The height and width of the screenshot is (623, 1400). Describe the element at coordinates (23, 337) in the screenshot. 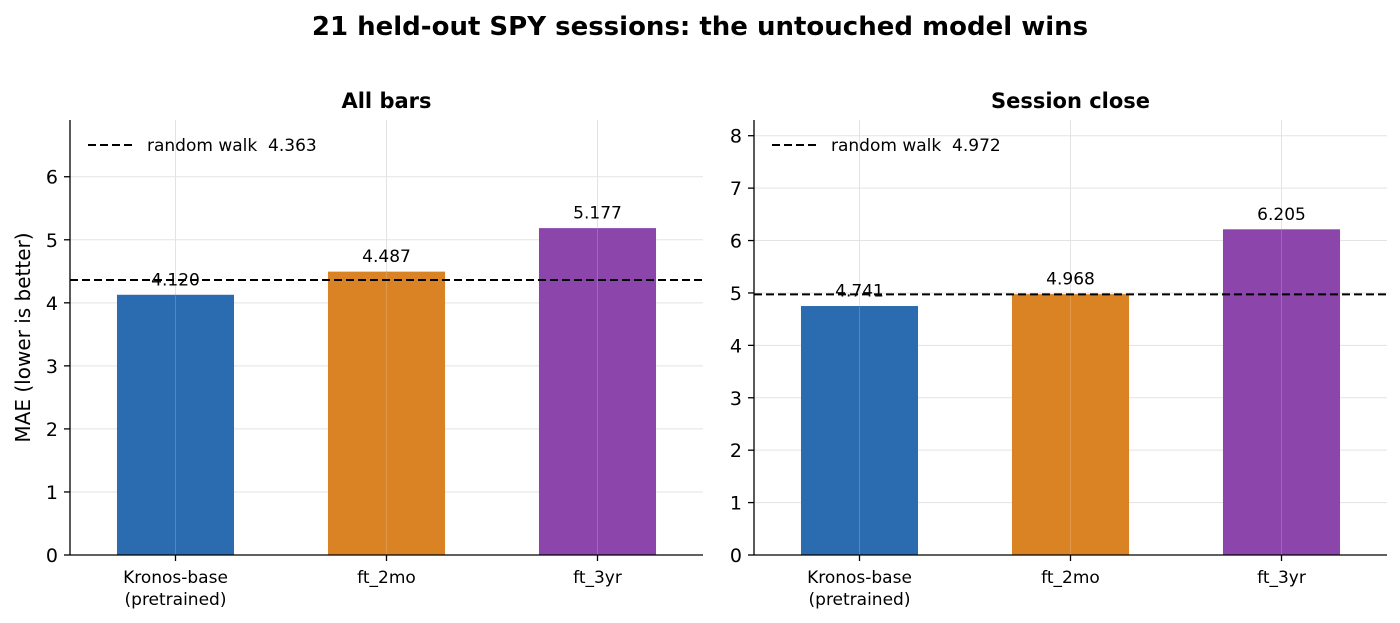

I see `y-axis-label: MAE (lower is better)` at that location.